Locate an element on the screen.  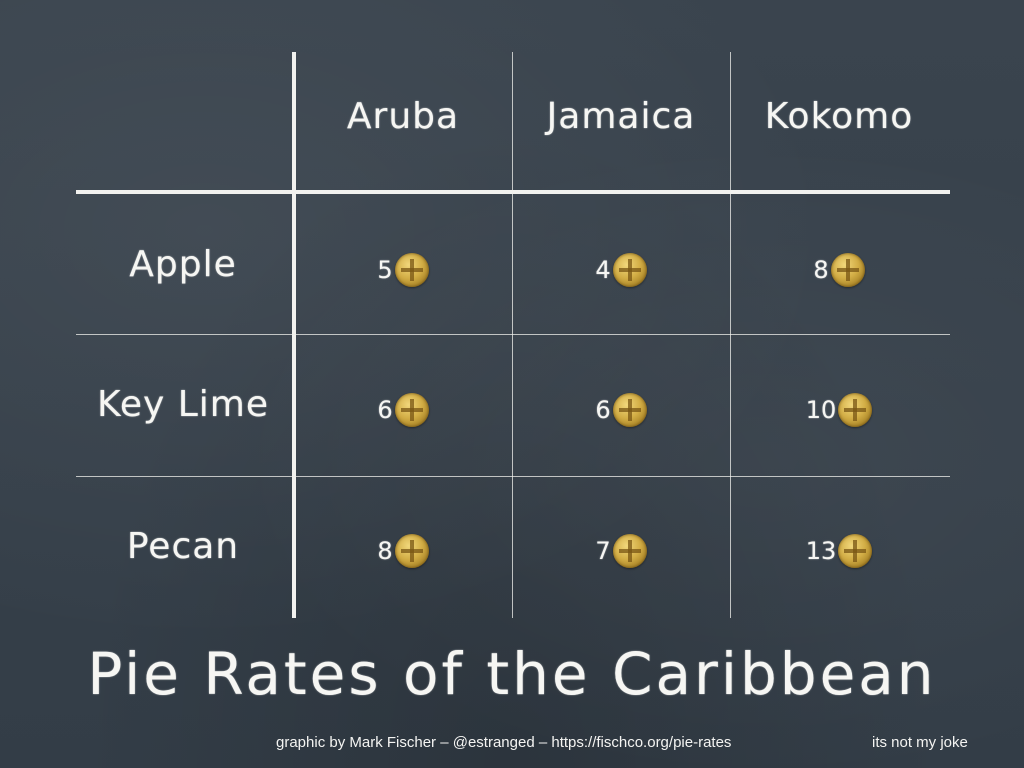
price-value: 4 is located at coordinates (603, 270).